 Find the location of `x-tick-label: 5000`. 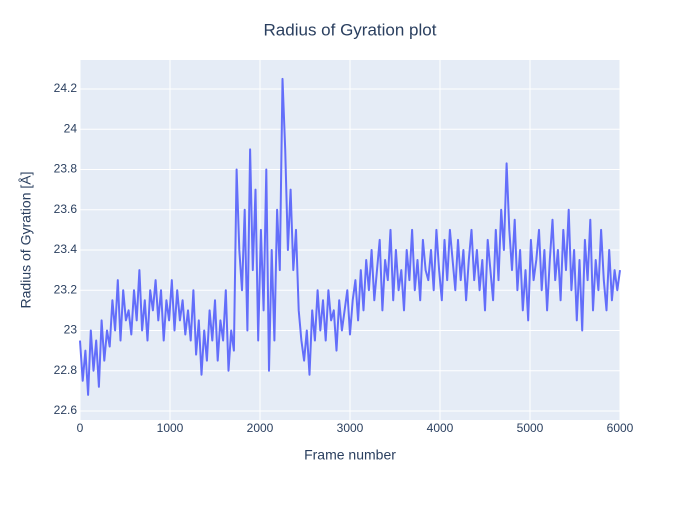

x-tick-label: 5000 is located at coordinates (530, 428).